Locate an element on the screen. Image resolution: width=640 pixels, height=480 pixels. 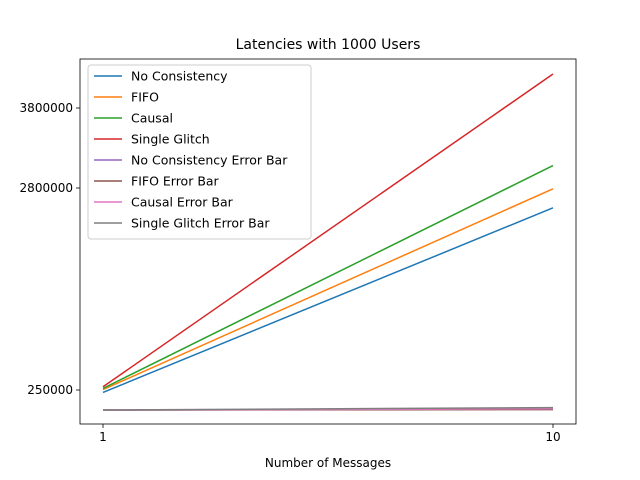
legend-box is located at coordinates (199, 152).